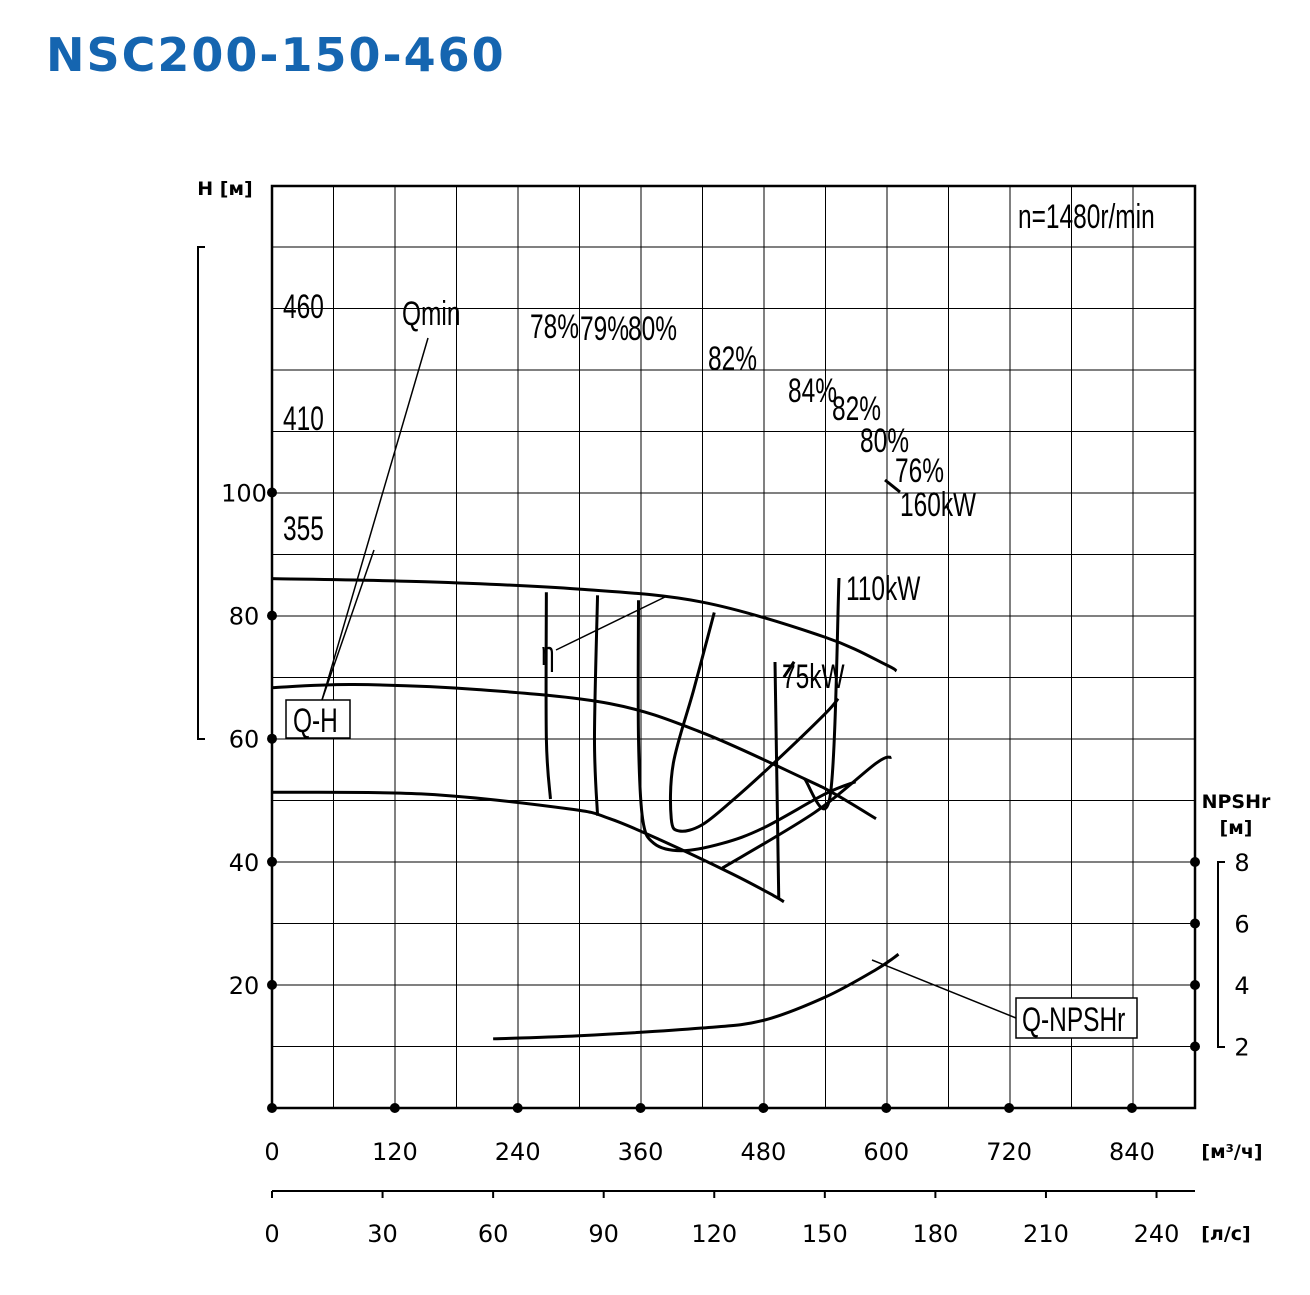 The height and width of the screenshot is (1295, 1310). What do you see at coordinates (244, 740) in the screenshot?
I see `head-tick-label: 60` at bounding box center [244, 740].